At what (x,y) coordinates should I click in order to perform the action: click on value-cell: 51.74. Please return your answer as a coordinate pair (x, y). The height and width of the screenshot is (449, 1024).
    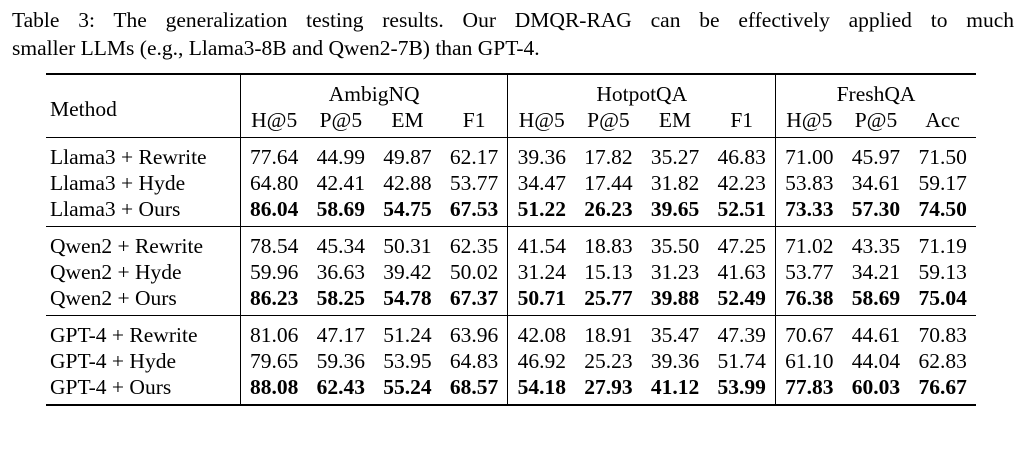
    Looking at the image, I should click on (741, 361).